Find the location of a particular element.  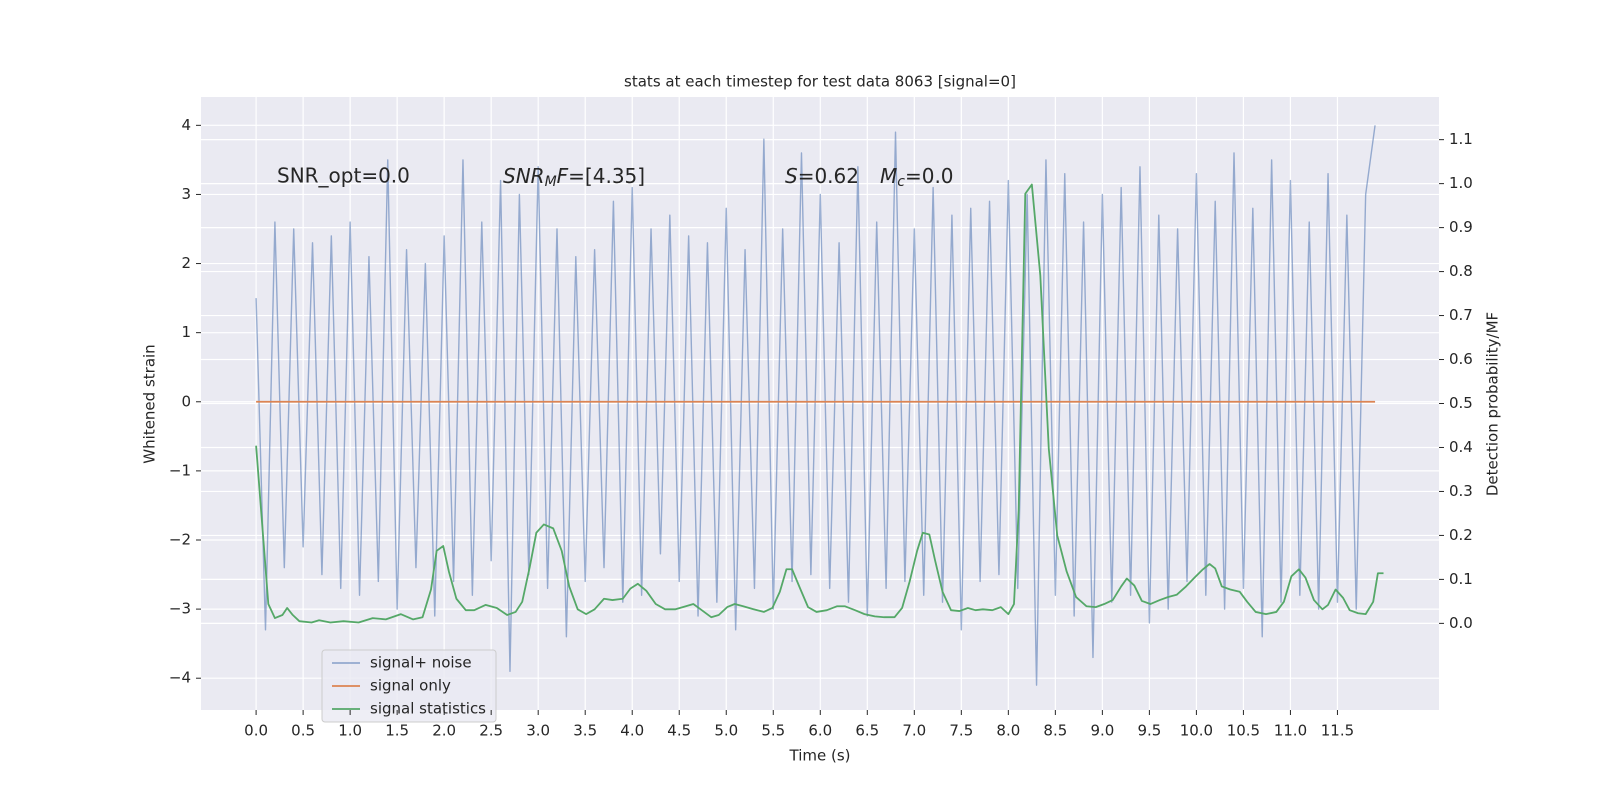

x-tick-label: 9.0 is located at coordinates (1102, 731).